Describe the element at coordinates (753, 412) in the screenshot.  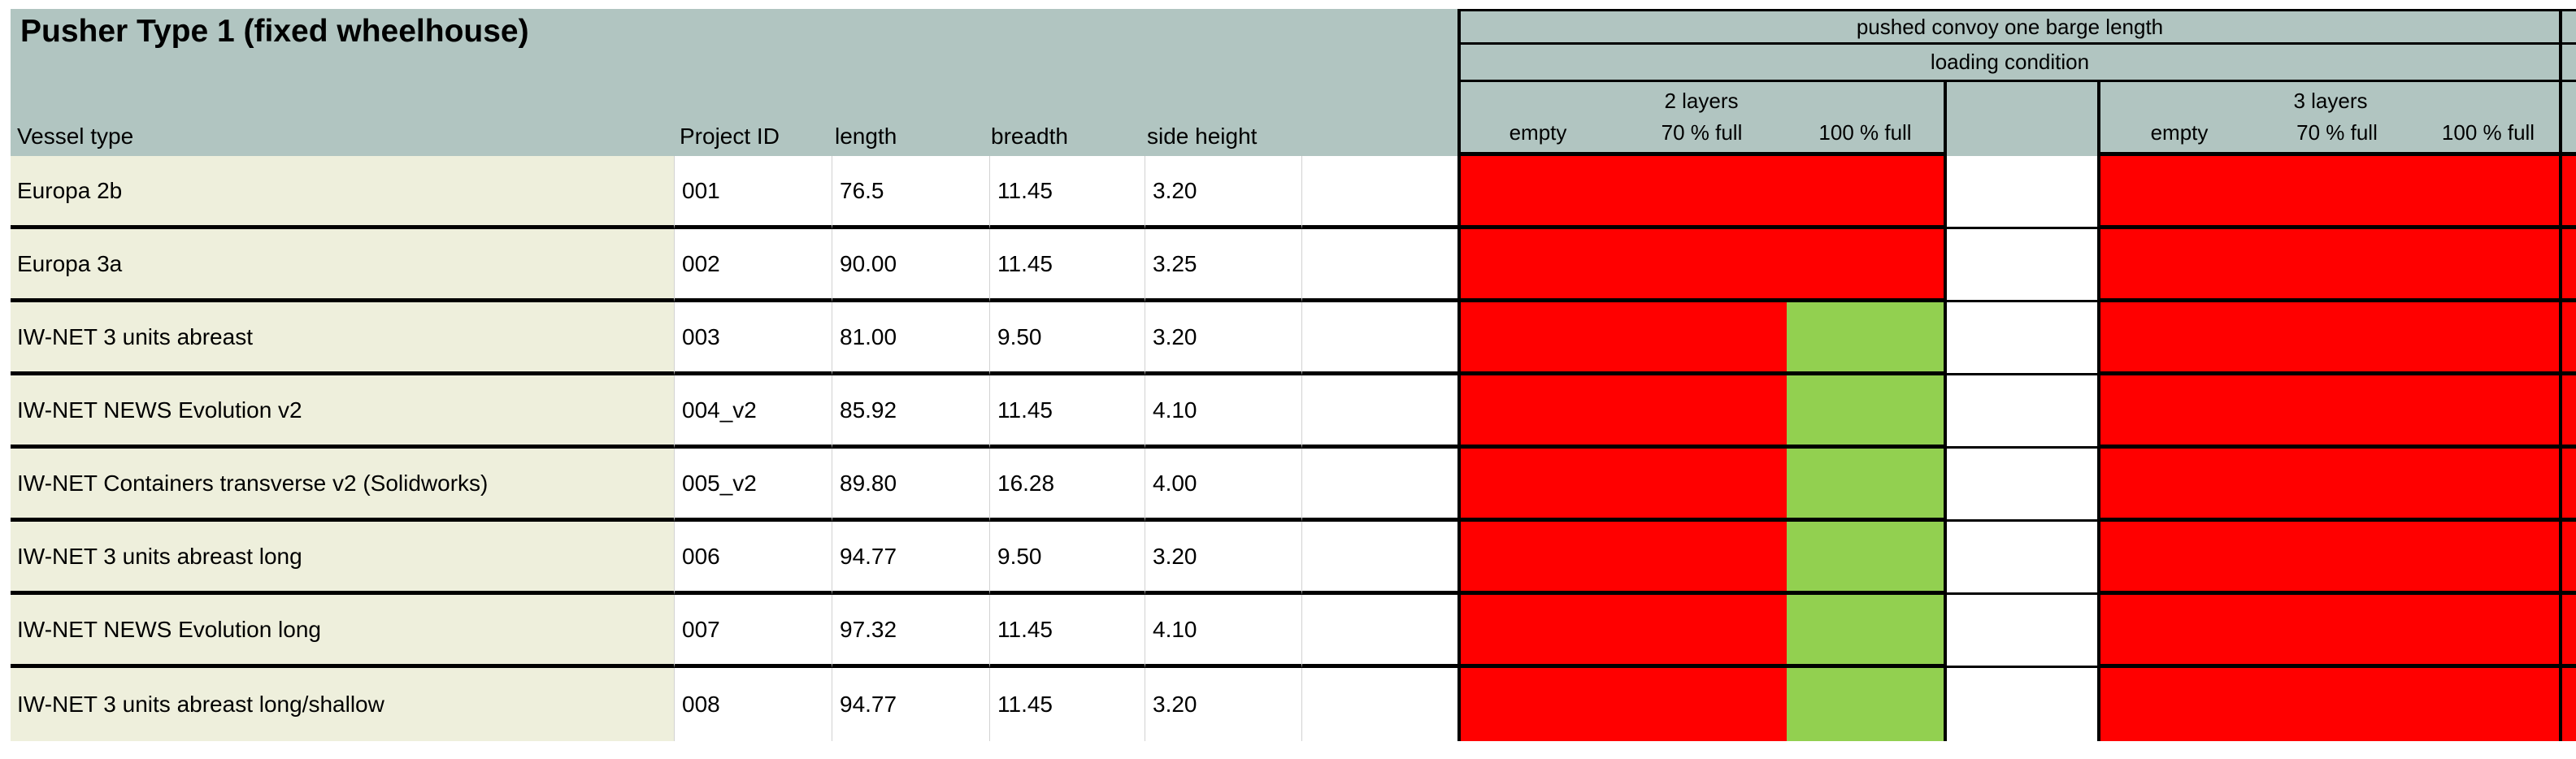
I see `cell-project-id: 004_v2` at that location.